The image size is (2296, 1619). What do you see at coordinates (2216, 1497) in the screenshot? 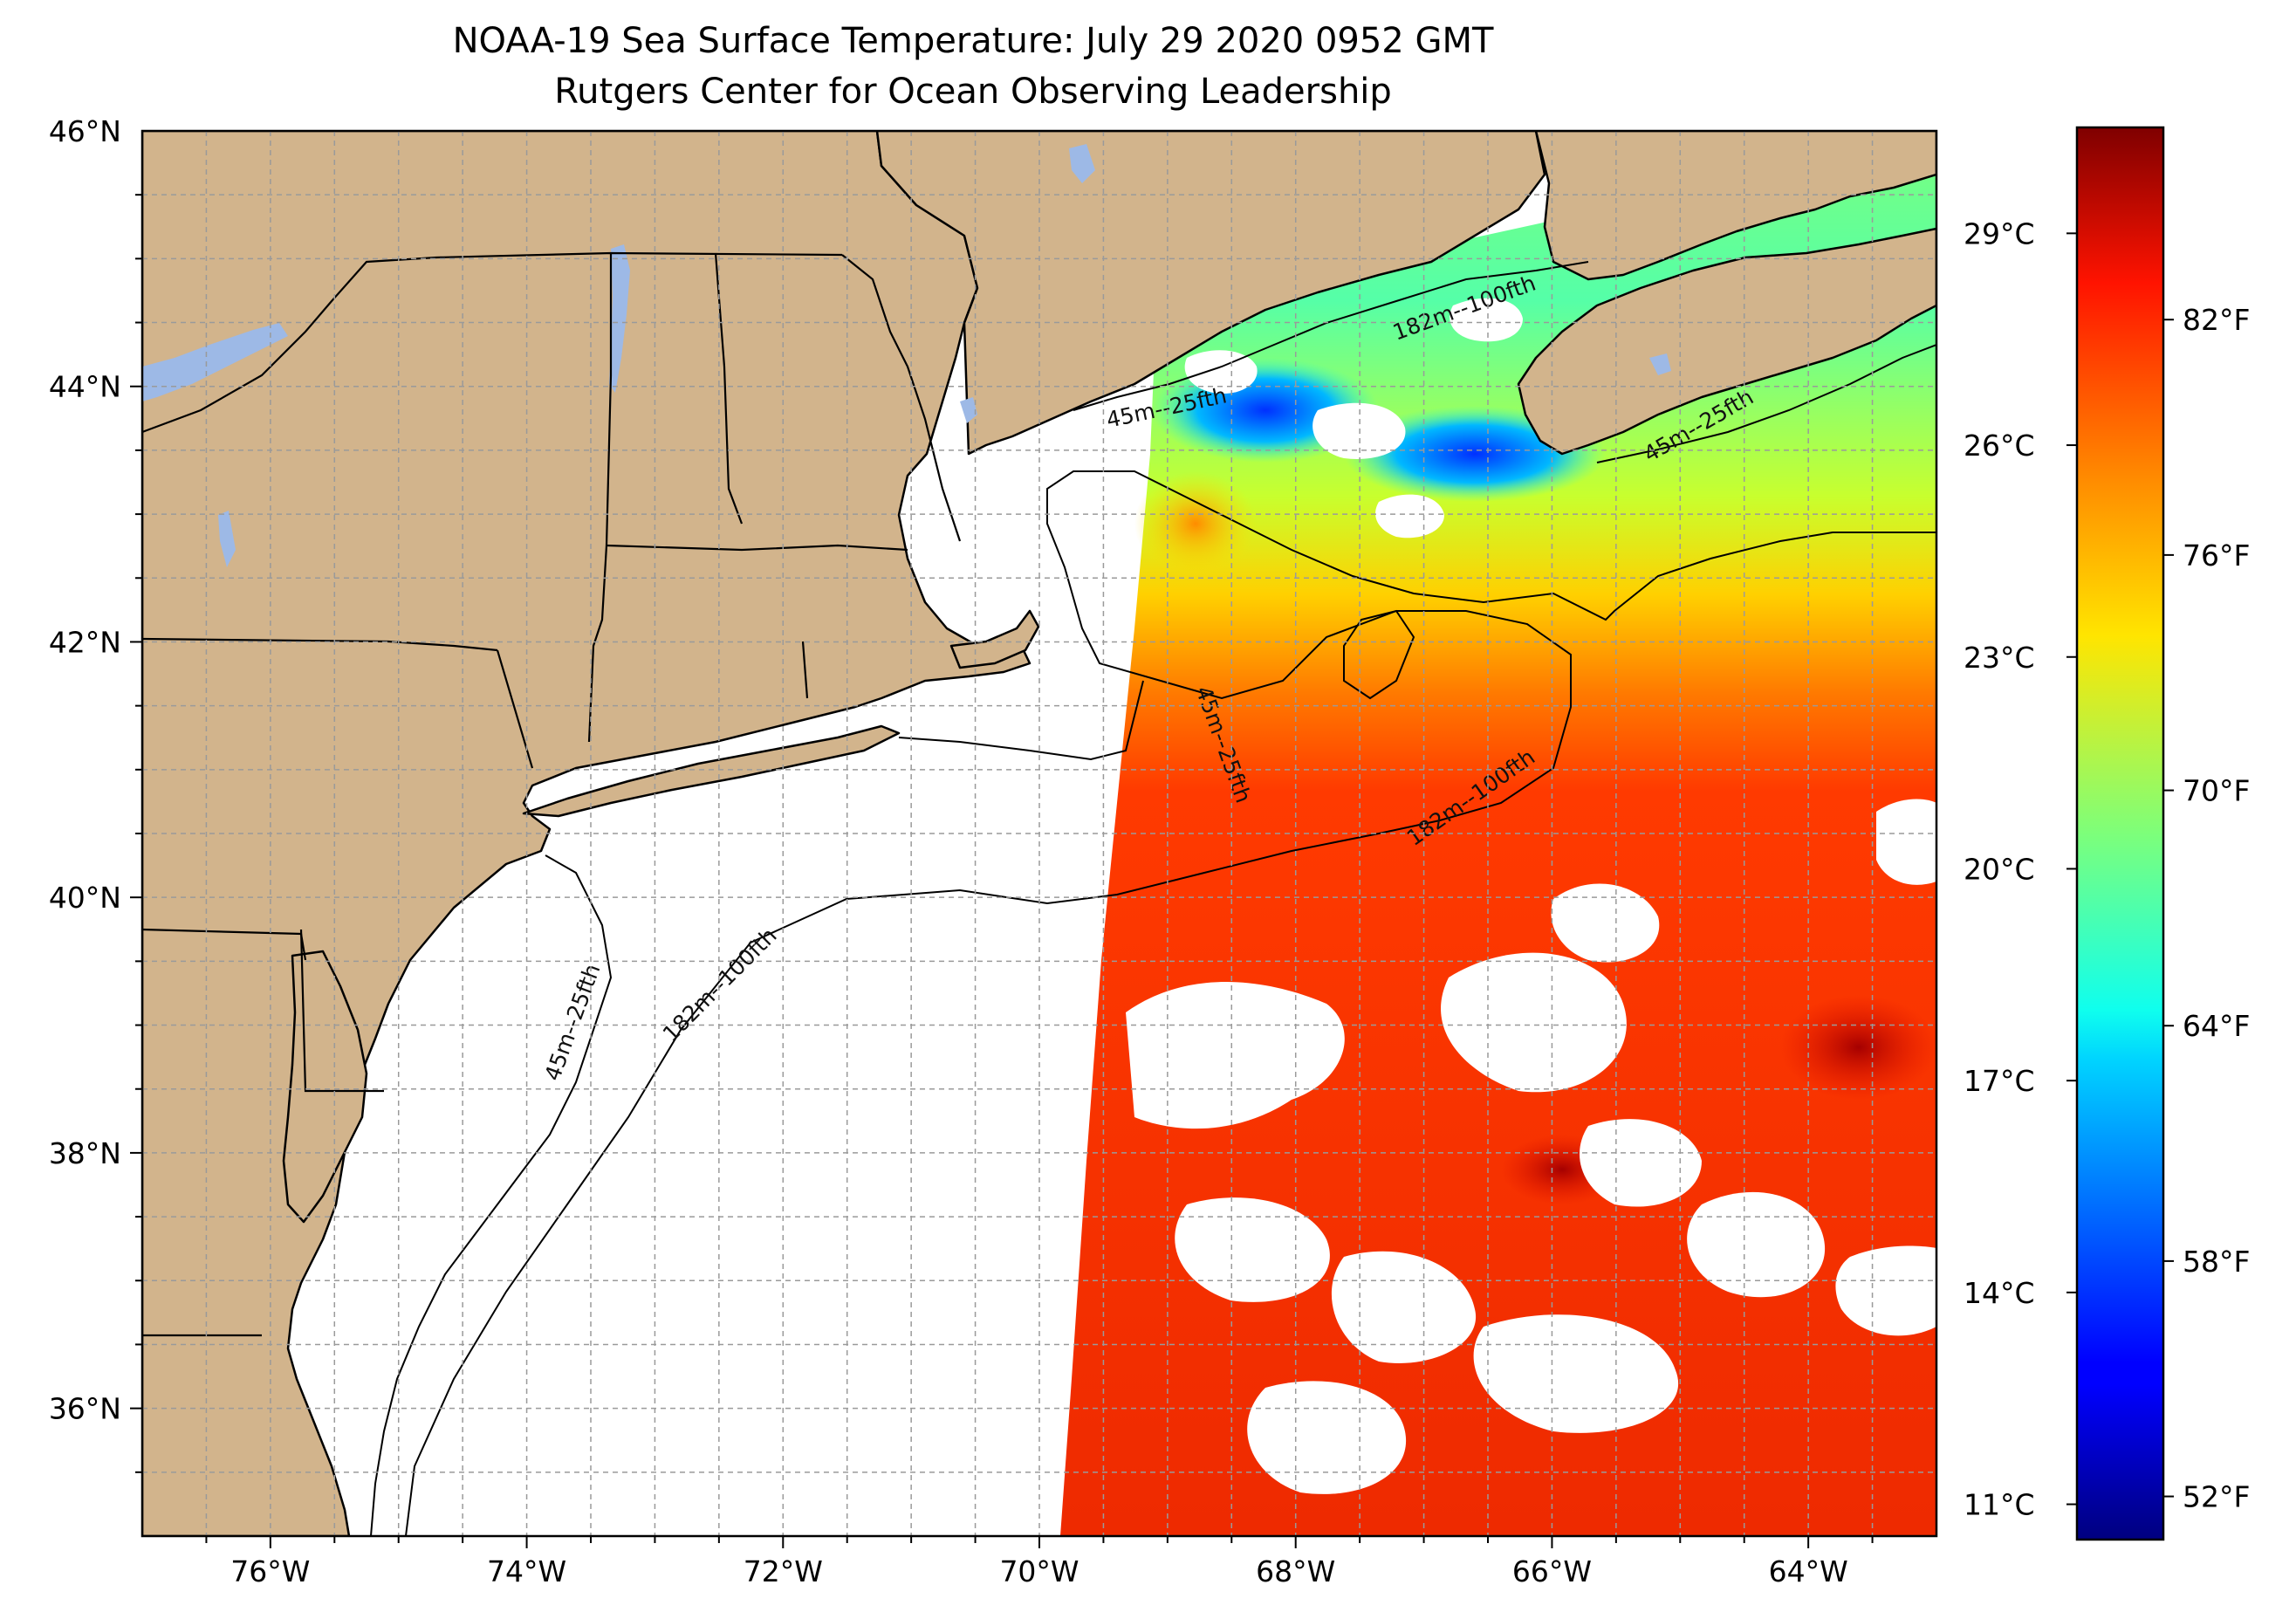
I see `fahrenheit-tick-label: 52°F` at bounding box center [2216, 1497].